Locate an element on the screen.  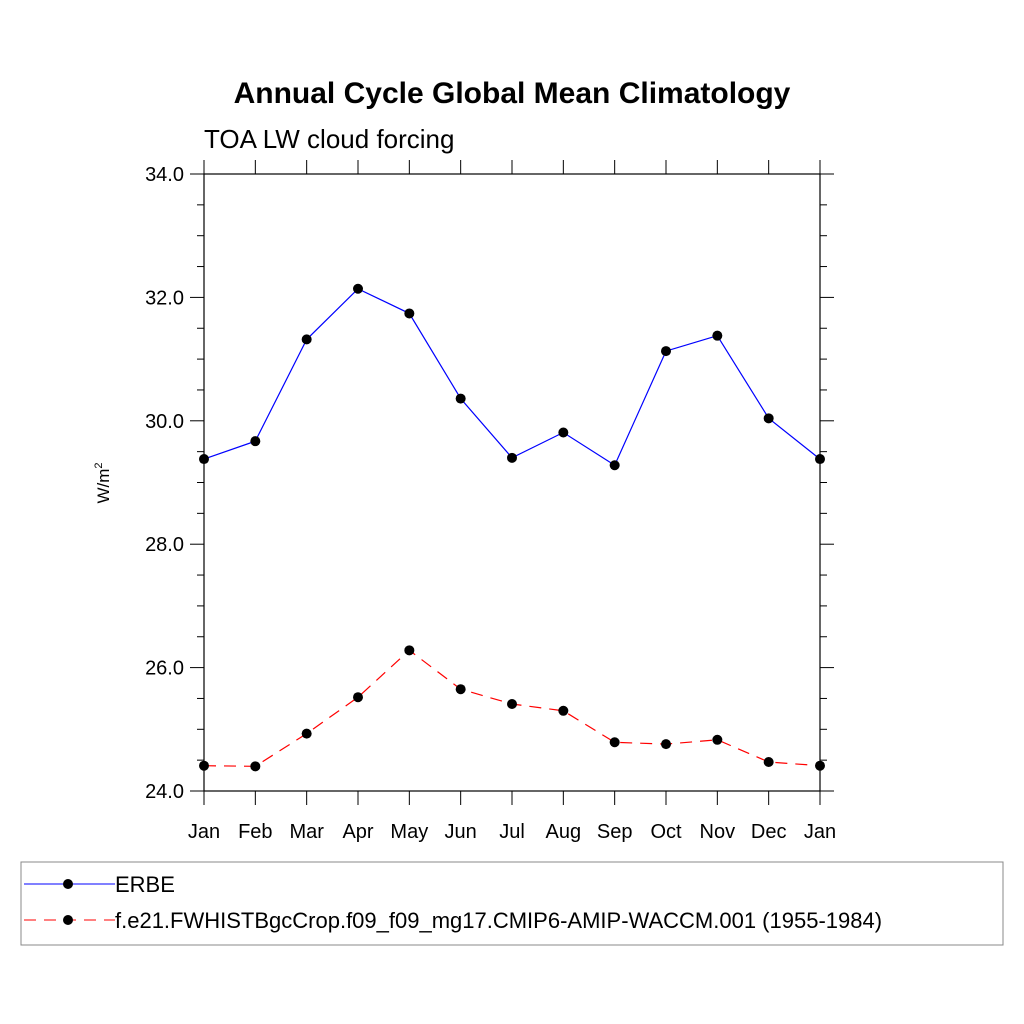
y-tick-label: 32.0 is located at coordinates (164, 298).